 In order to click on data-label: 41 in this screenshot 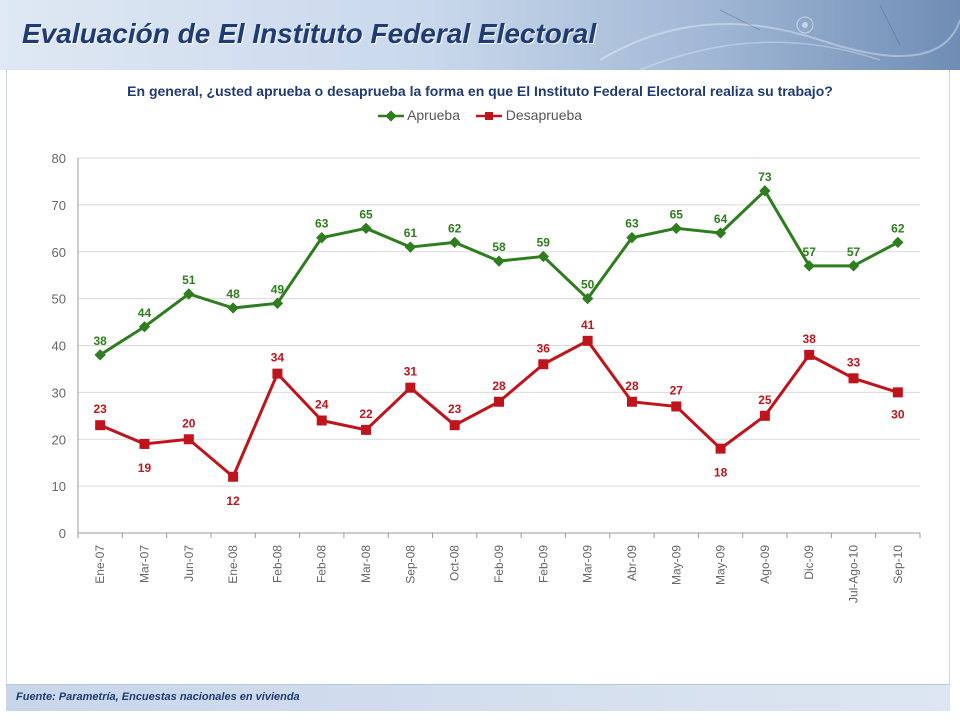, I will do `click(588, 325)`.